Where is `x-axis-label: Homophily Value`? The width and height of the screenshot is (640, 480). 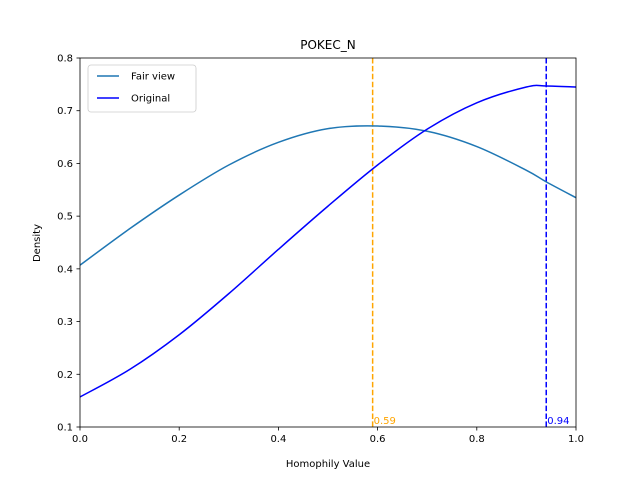
x-axis-label: Homophily Value is located at coordinates (328, 464).